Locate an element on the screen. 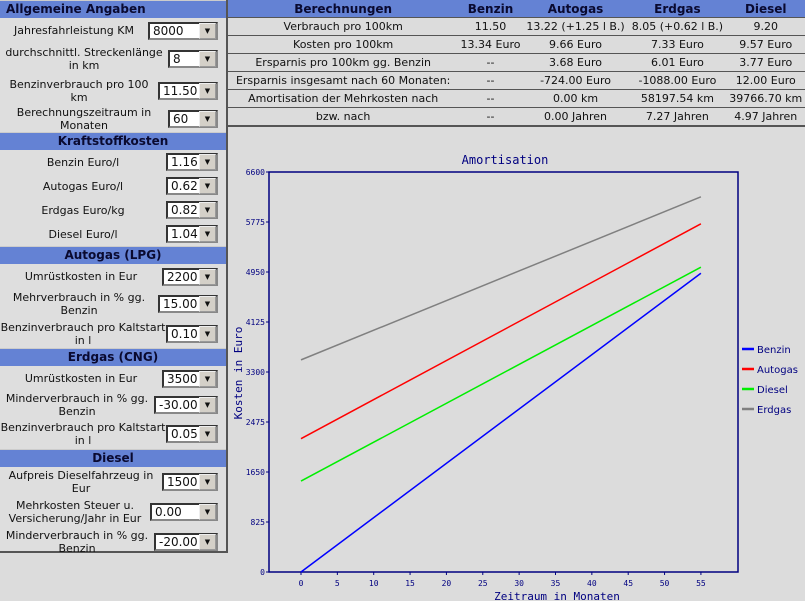 This screenshot has height=601, width=805. value-select: 0.62 ▼ is located at coordinates (192, 186).